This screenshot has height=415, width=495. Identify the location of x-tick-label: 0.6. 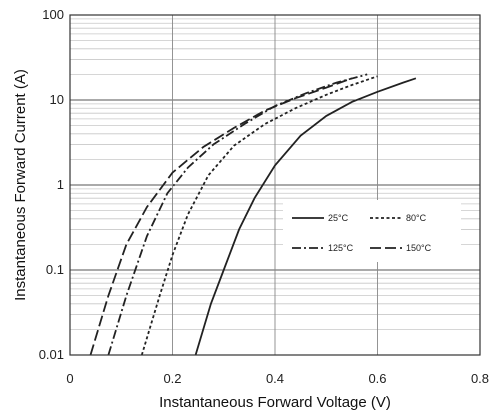
(377, 378).